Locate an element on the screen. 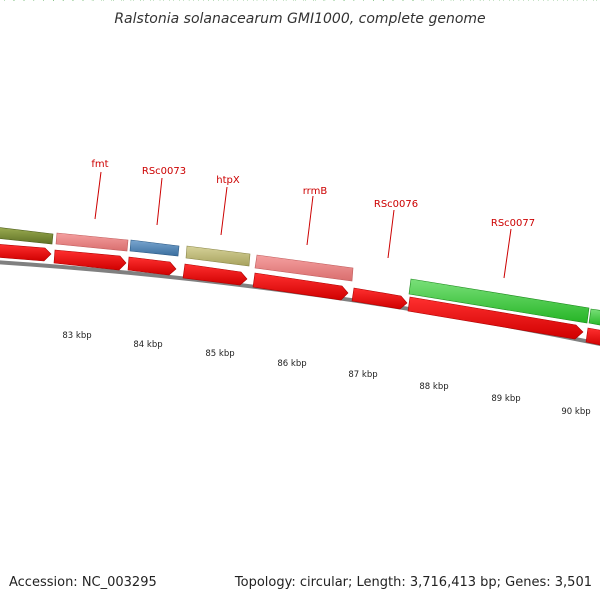 This screenshot has width=600, height=600. scale-label: 84 kbp is located at coordinates (147, 345).